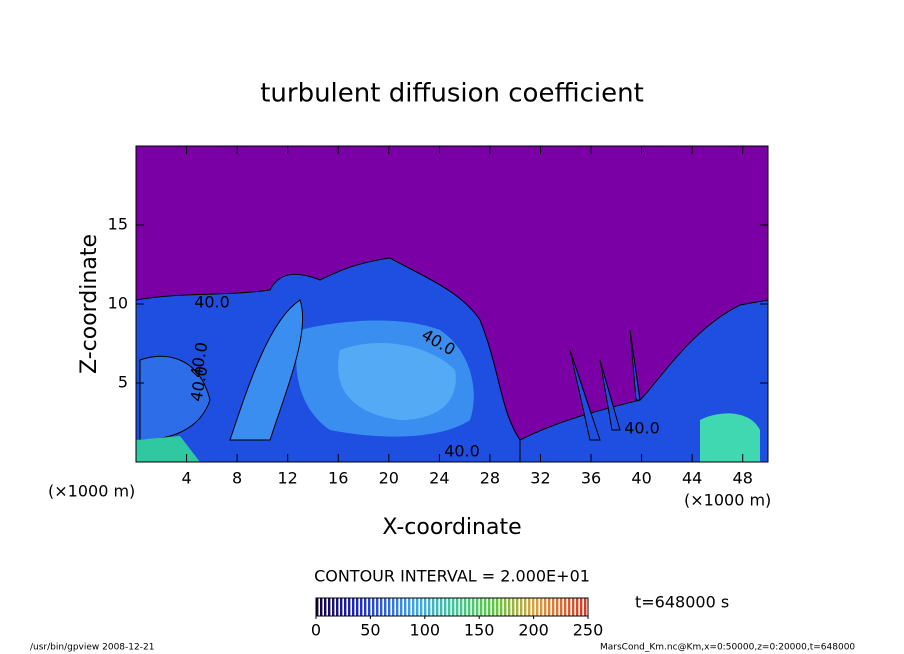  Describe the element at coordinates (591, 478) in the screenshot. I see `x-tick-label: 36` at that location.